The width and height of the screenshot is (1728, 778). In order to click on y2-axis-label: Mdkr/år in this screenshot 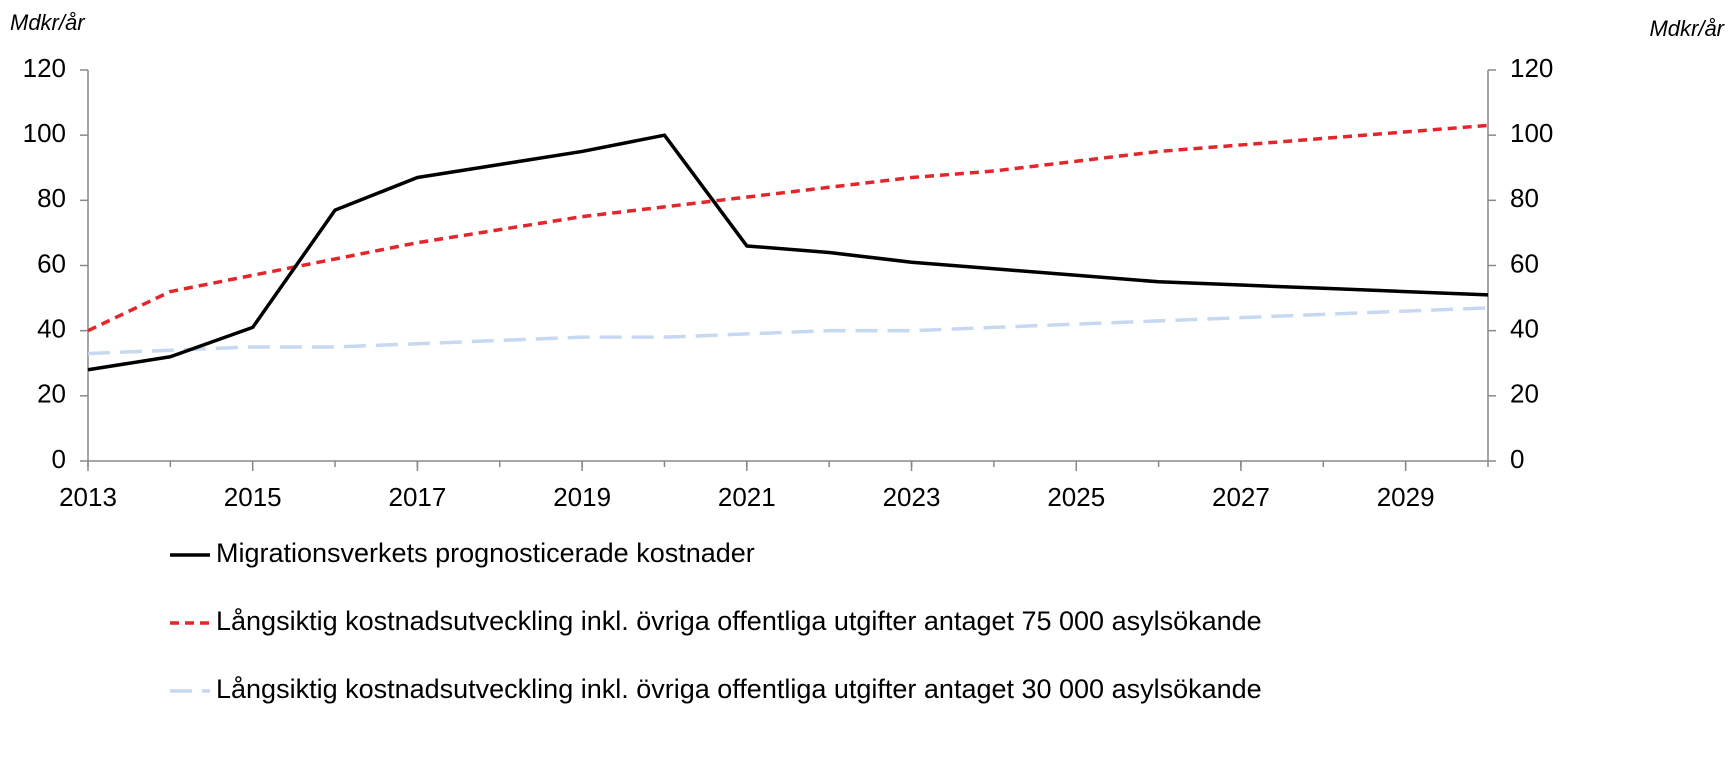, I will do `click(1687, 28)`.